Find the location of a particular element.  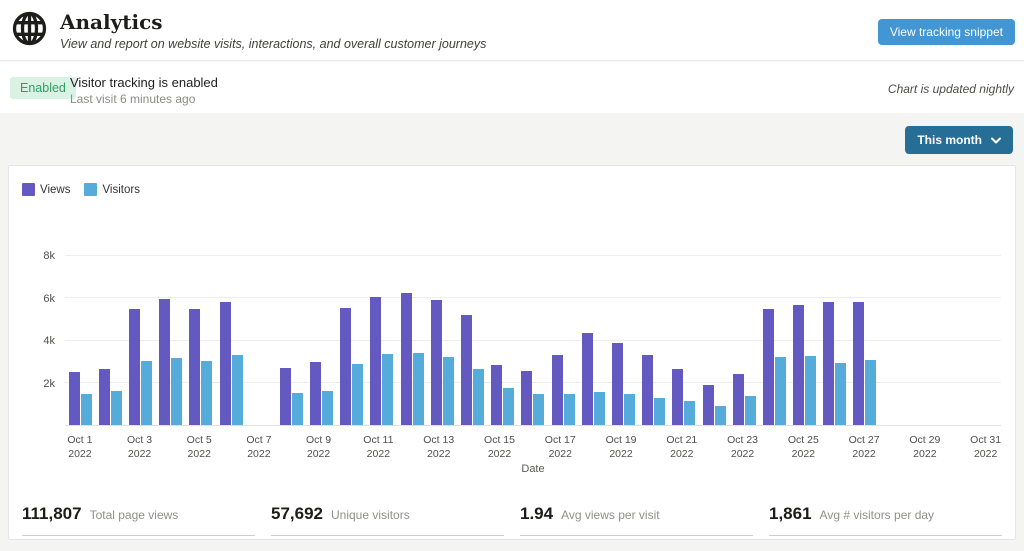

x-tick-label: Oct 3 2022 is located at coordinates (140, 447).